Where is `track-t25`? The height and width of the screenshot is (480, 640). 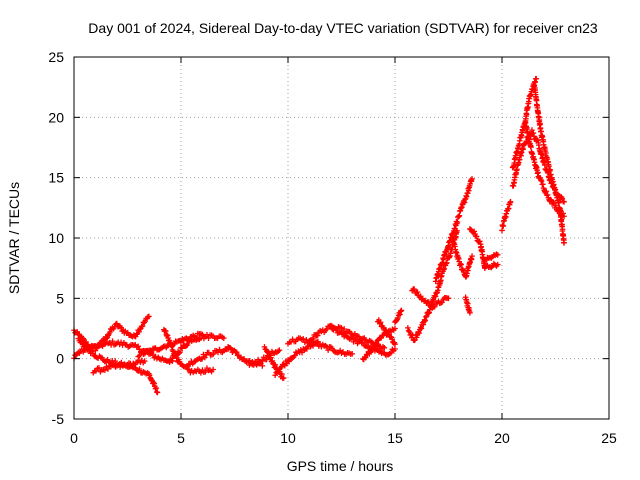 track-t25 is located at coordinates (491, 257).